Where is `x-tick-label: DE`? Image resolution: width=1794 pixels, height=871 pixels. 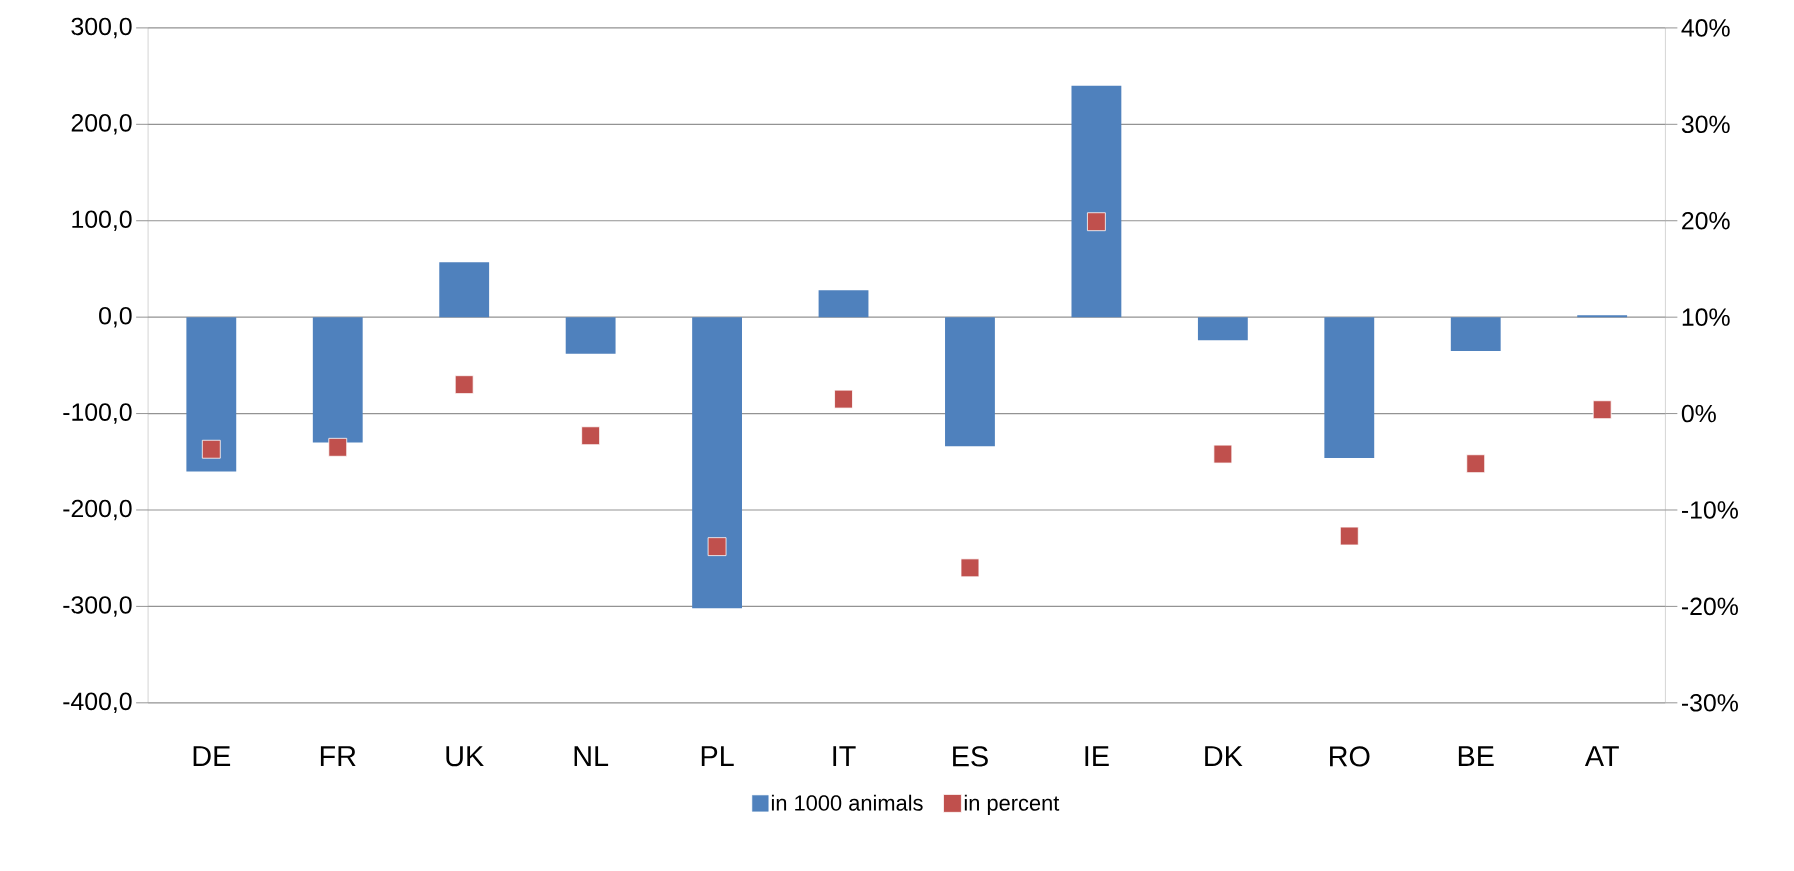
x-tick-label: DE is located at coordinates (212, 756).